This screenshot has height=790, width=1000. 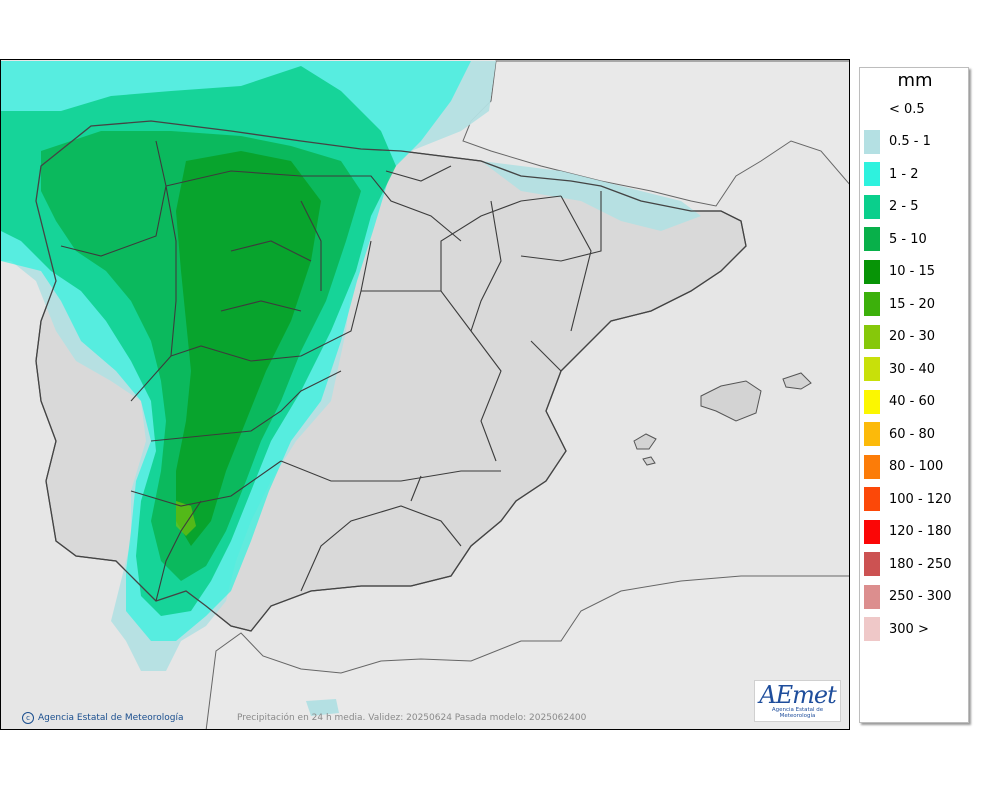 What do you see at coordinates (912, 434) in the screenshot?
I see `legend-label: 60 - 80` at bounding box center [912, 434].